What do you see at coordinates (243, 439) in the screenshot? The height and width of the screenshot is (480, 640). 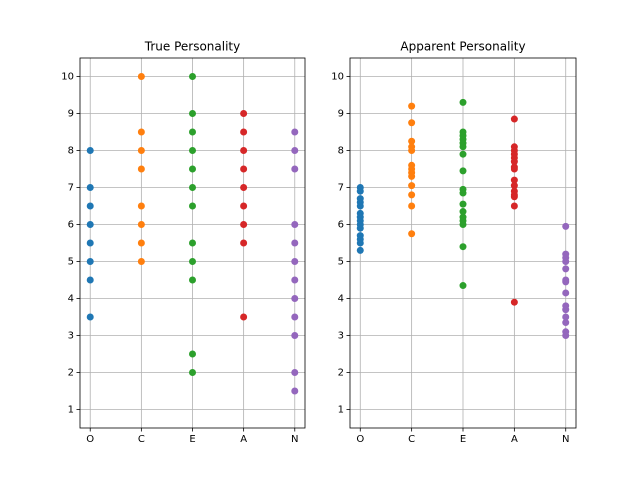 I see `x-tick-label: A` at bounding box center [243, 439].